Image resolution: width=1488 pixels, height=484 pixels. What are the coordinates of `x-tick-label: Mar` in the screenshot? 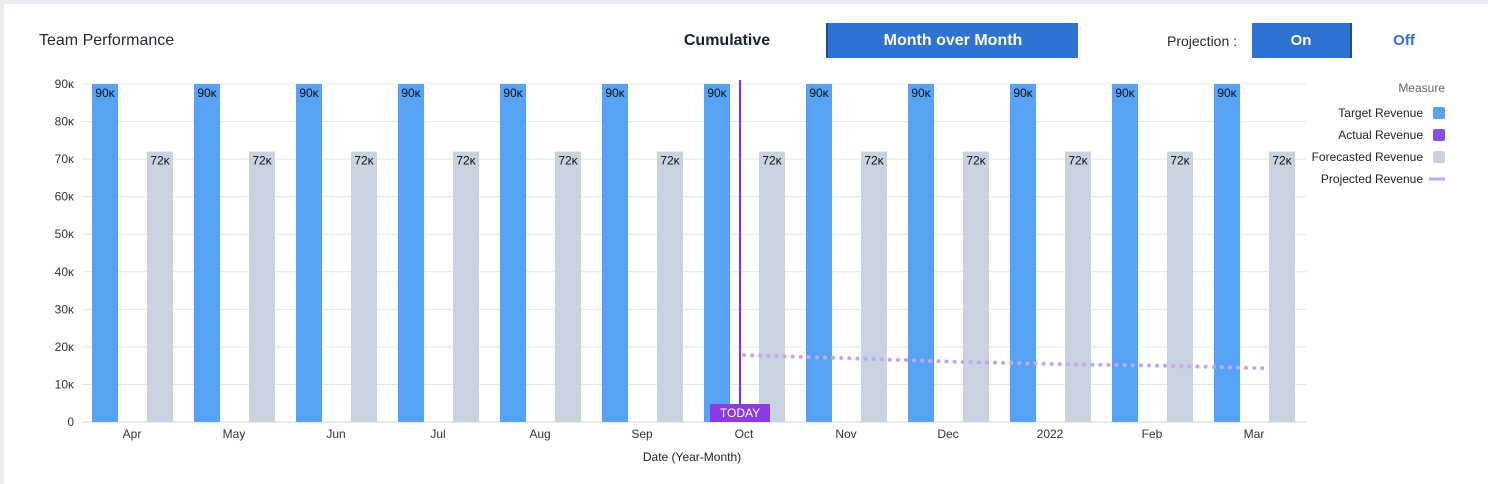 It's located at (1254, 434).